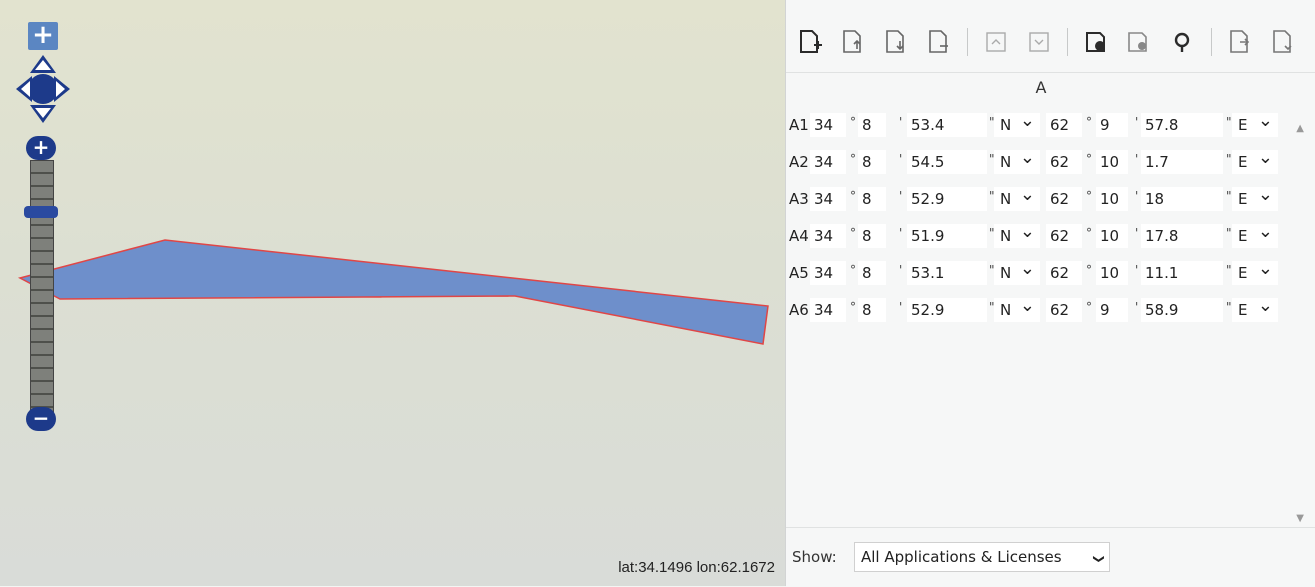 The height and width of the screenshot is (587, 1315). Describe the element at coordinates (41, 148) in the screenshot. I see `zoom-in-button: +` at that location.